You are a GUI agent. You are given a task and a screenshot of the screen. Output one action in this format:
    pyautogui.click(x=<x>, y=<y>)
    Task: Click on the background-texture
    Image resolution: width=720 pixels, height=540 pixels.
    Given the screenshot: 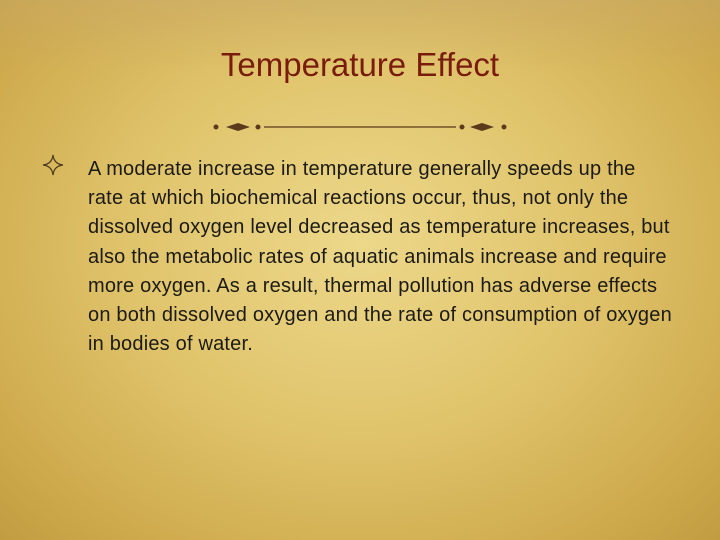 What is the action you would take?
    pyautogui.click(x=360, y=35)
    